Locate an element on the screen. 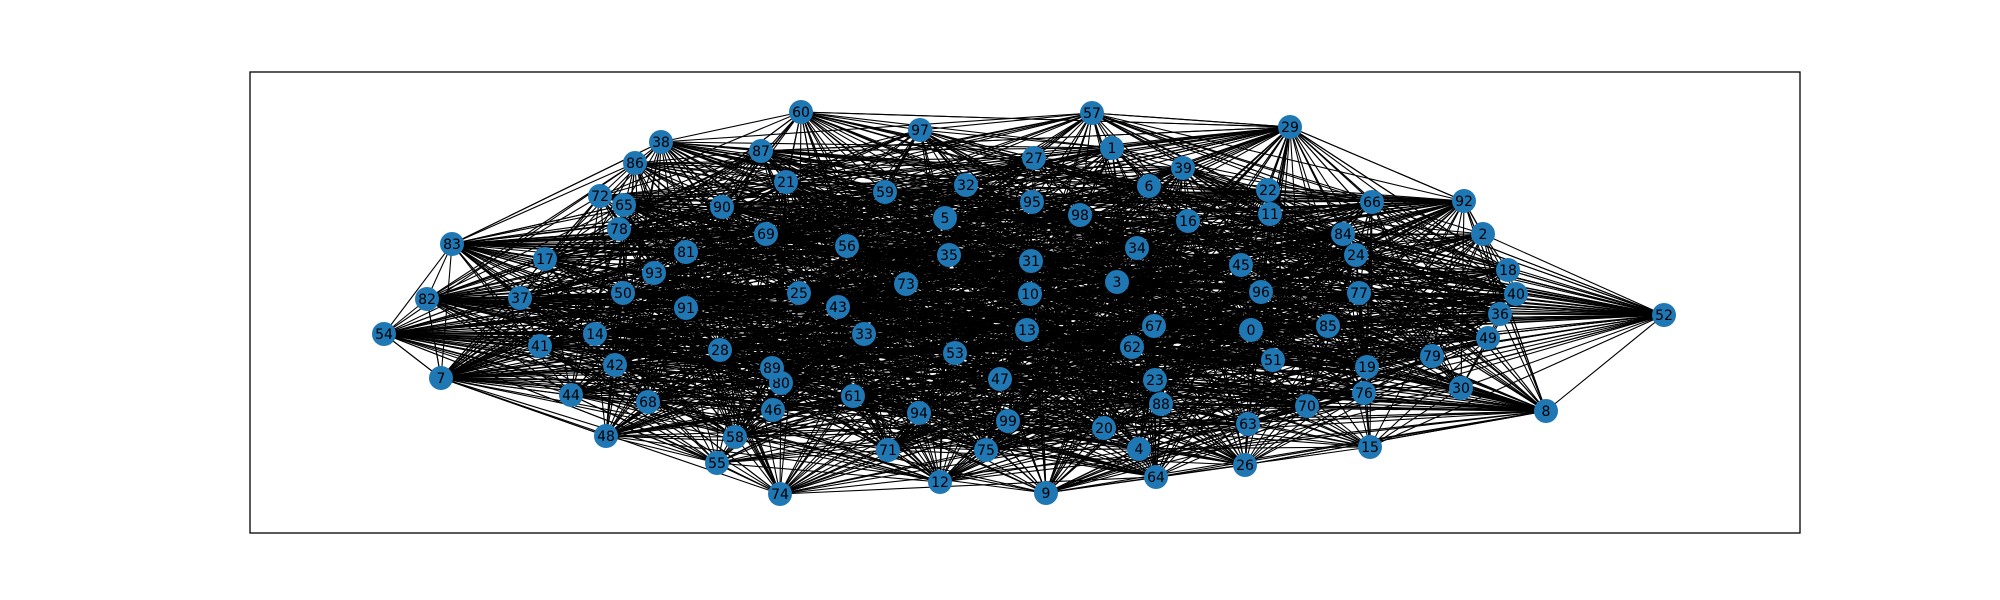  node-label: 41 is located at coordinates (540, 347).